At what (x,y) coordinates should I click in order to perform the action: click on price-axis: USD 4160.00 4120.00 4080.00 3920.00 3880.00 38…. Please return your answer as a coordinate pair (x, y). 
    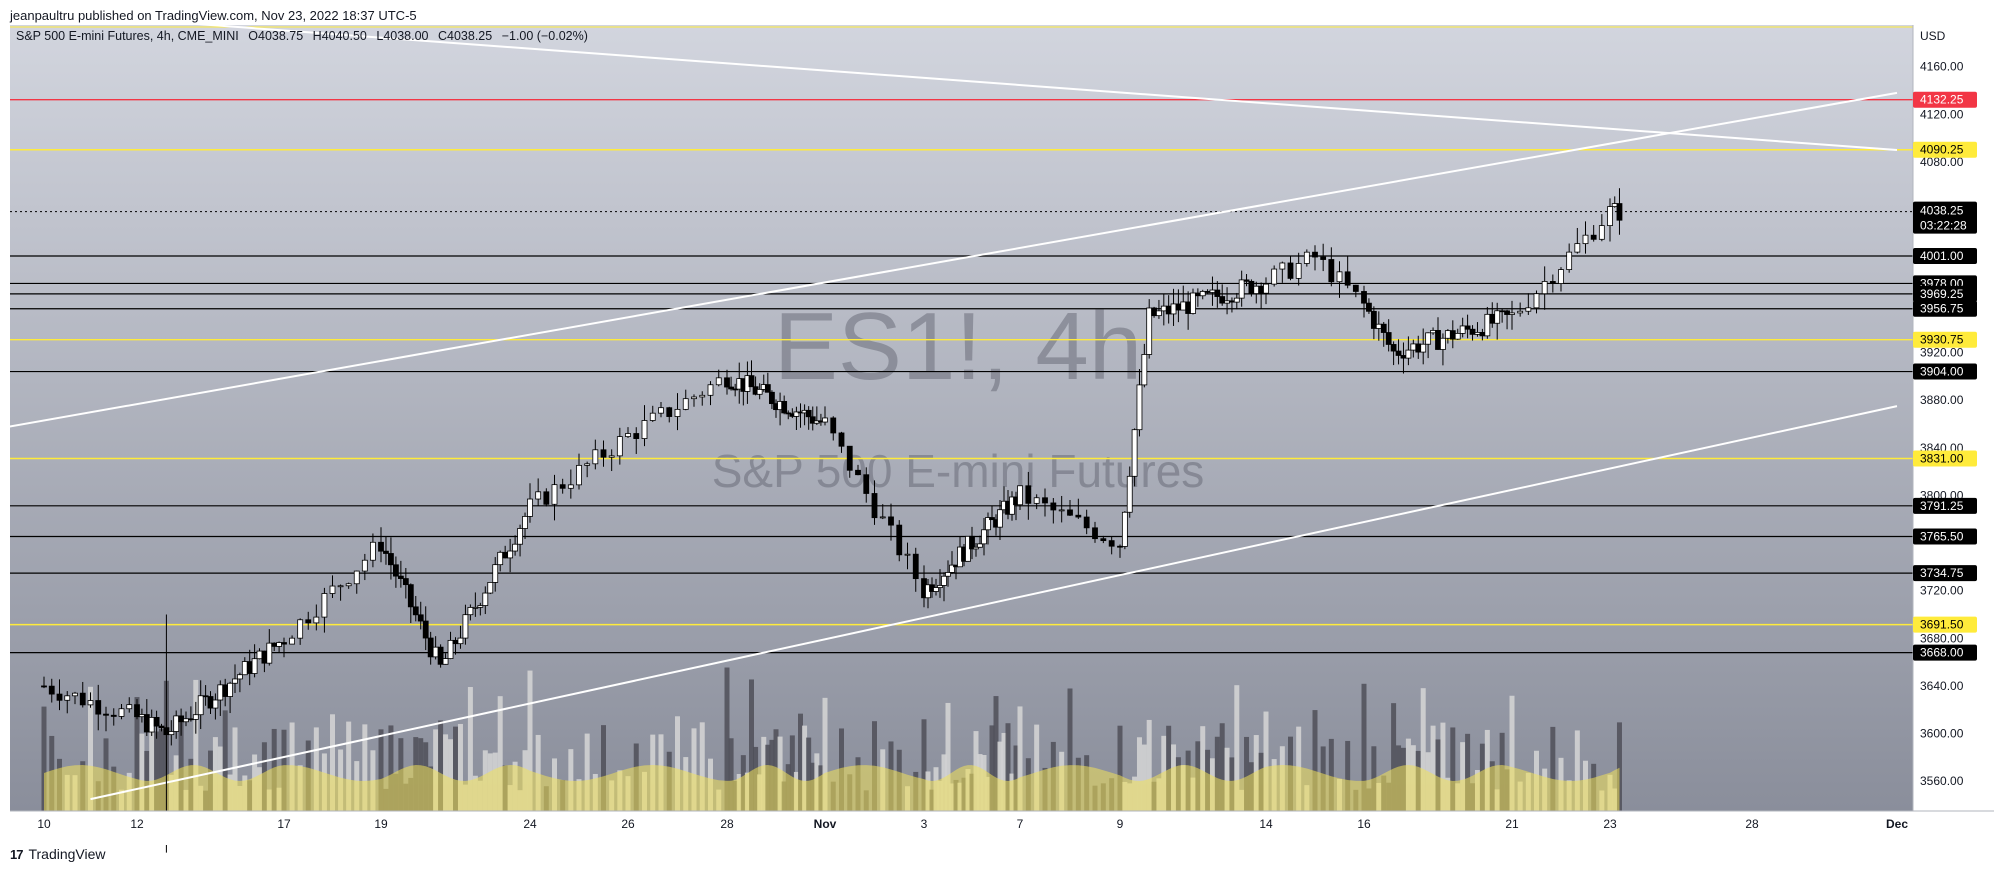
    Looking at the image, I should click on (1953, 435).